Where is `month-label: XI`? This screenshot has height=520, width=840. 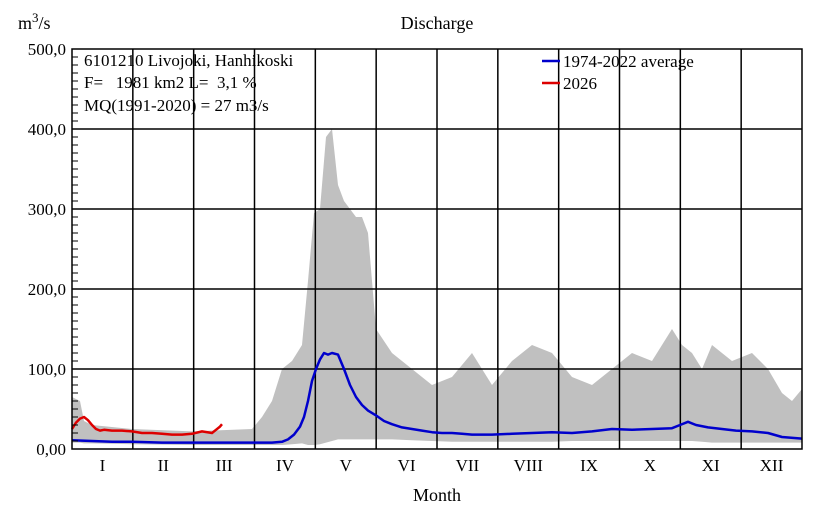 month-label: XI is located at coordinates (711, 465).